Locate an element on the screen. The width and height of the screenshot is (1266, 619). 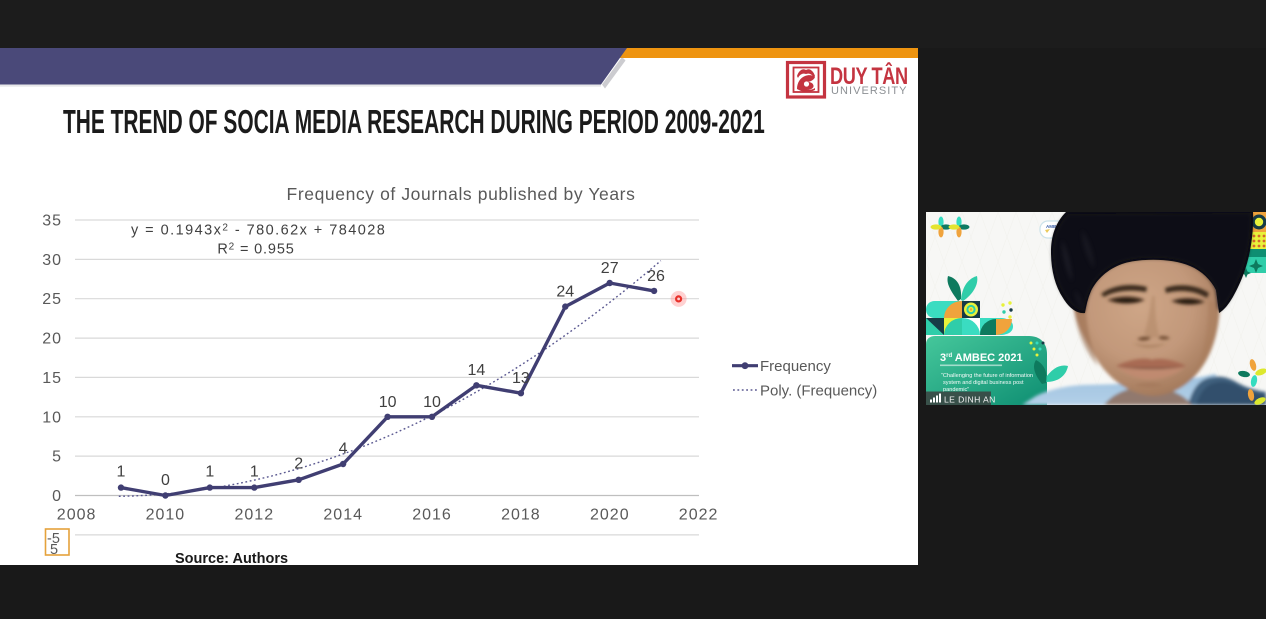
svg-text: LE DINH AN is located at coordinates (970, 400).